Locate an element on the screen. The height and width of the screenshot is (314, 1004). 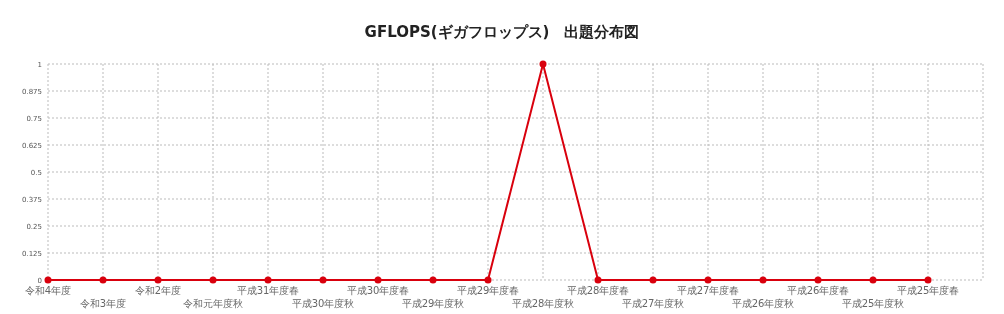
xtick: 平成28年度春 is located at coordinates (598, 290).